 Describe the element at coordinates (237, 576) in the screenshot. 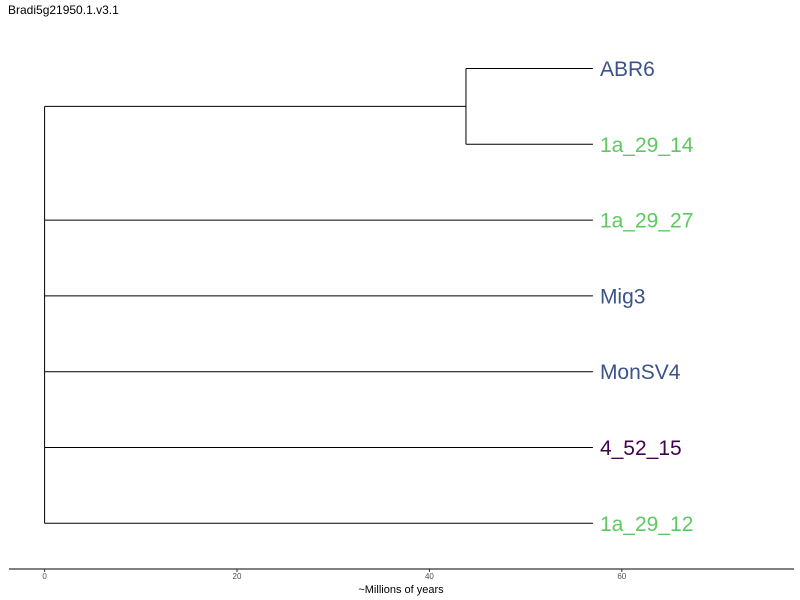

I see `axis-tick-label: 20` at that location.